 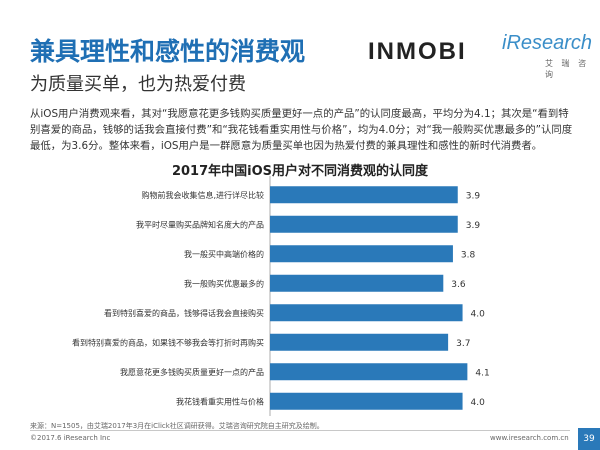 What do you see at coordinates (300, 430) in the screenshot?
I see `footer-divider` at bounding box center [300, 430].